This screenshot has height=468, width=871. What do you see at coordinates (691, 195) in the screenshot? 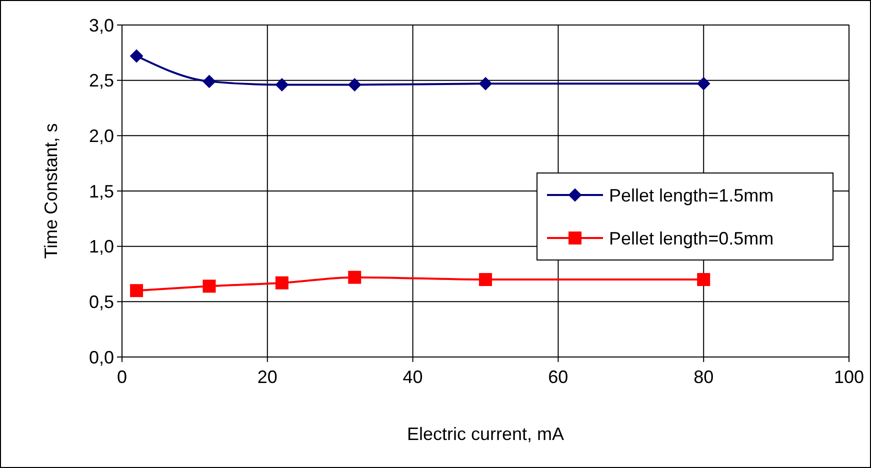
I see `legend-label: Pellet length=1.5mm` at bounding box center [691, 195].